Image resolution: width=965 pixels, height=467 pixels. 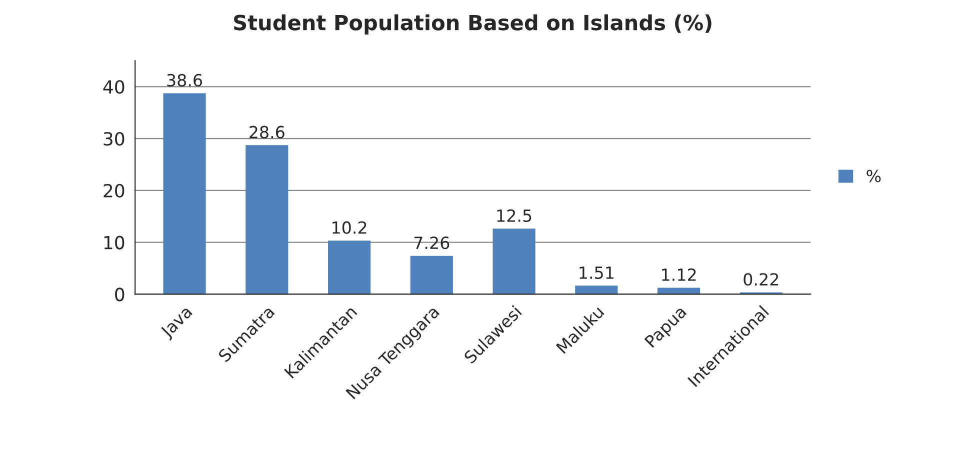 I want to click on data-label: 10.2, so click(x=349, y=227).